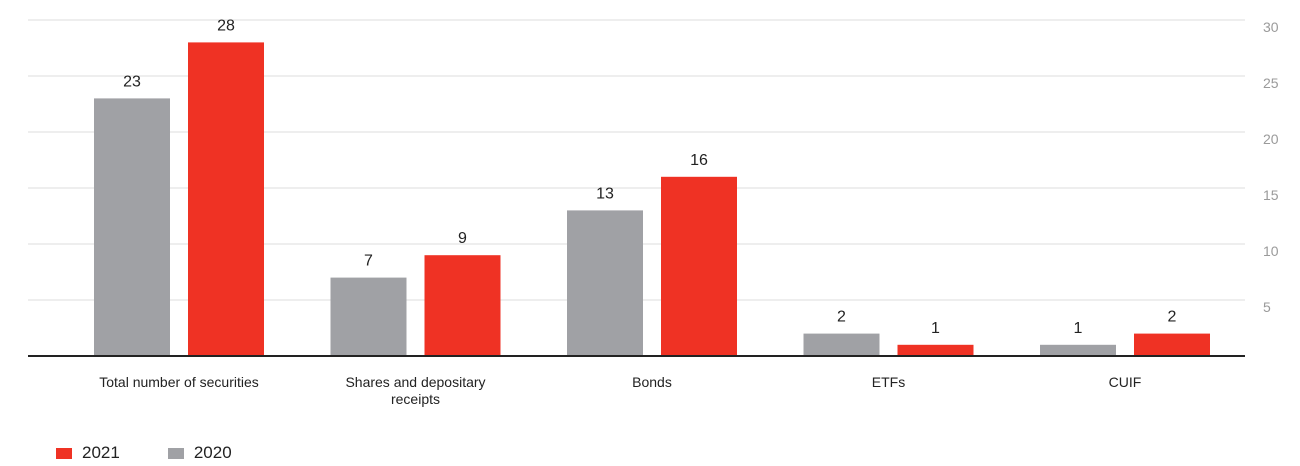 This screenshot has height=466, width=1300. Describe the element at coordinates (1271, 139) in the screenshot. I see `y-tick-label-20: 20` at that location.